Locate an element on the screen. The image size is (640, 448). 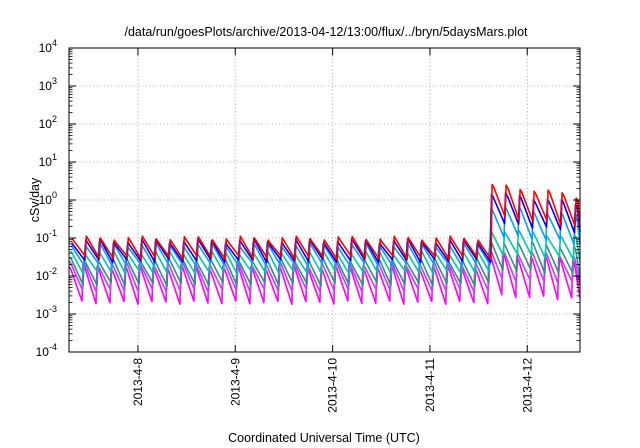
y-tick-label: 10⁻¹ is located at coordinates (46, 236).